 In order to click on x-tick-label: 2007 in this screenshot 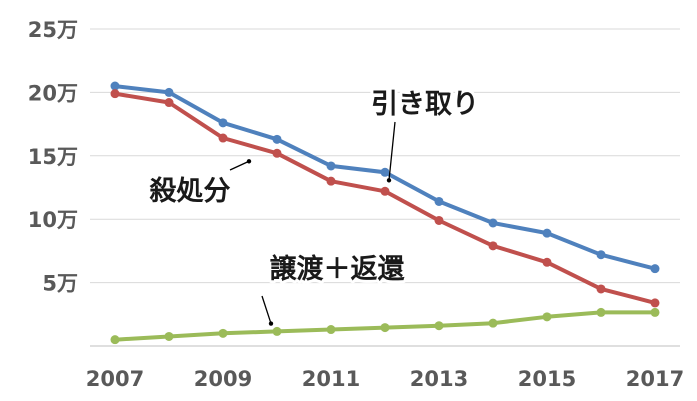, I will do `click(115, 379)`.